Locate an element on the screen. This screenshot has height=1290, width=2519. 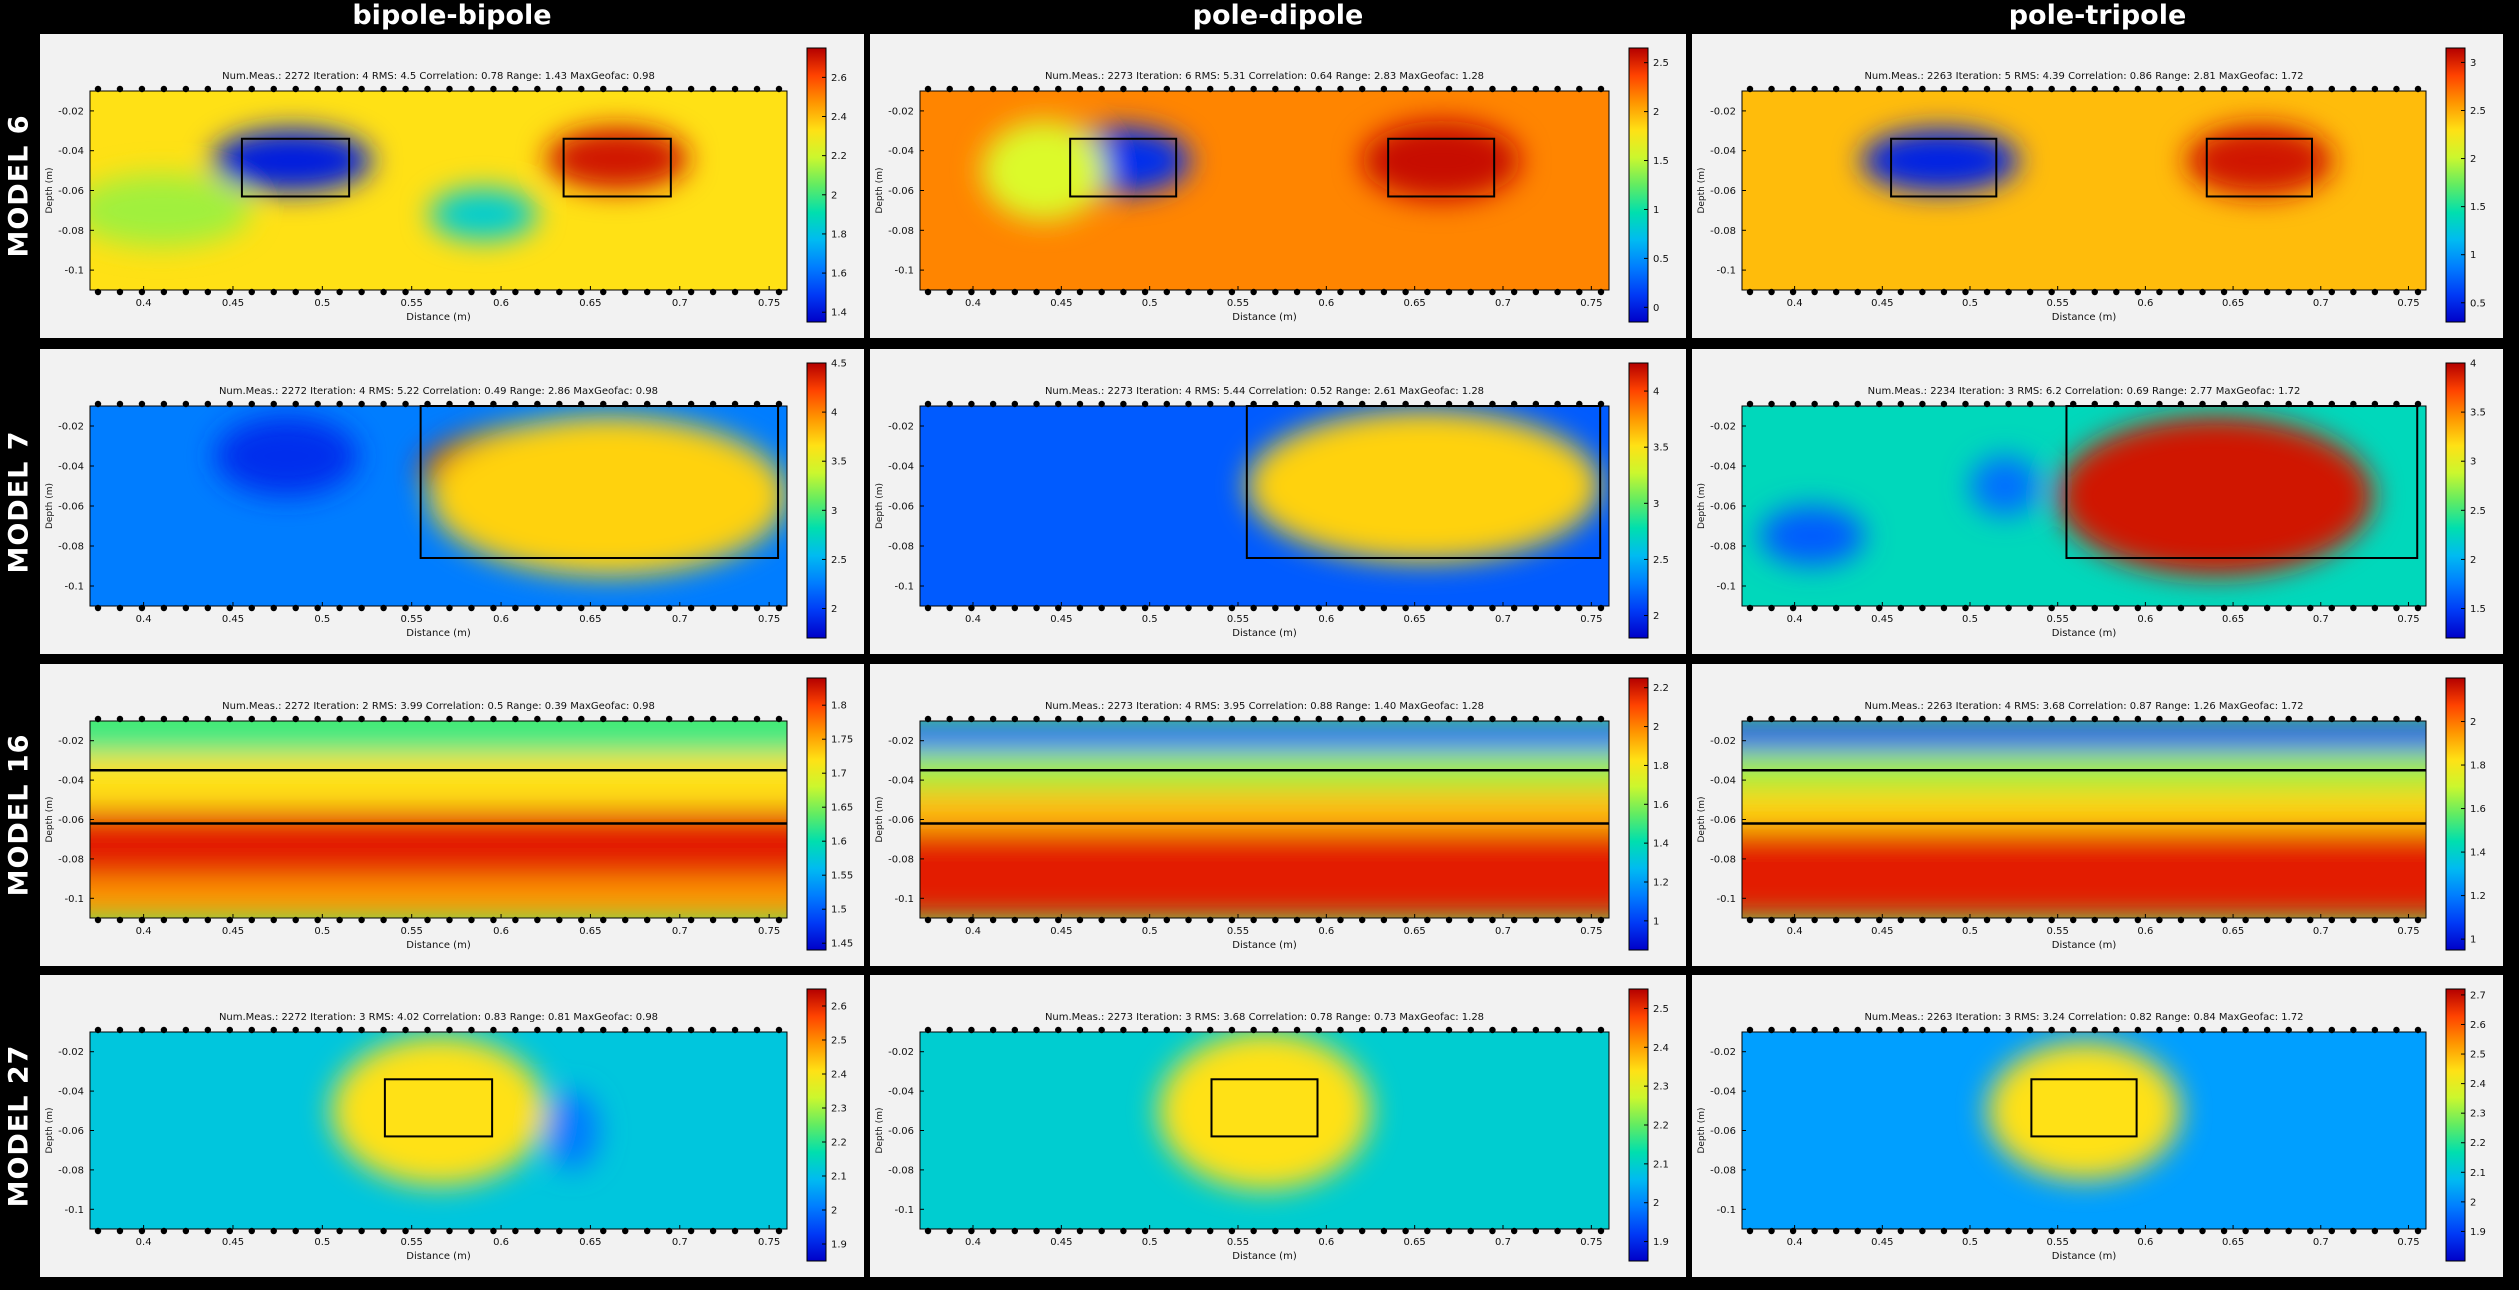
colorbar-tick-label: 2.1 is located at coordinates (839, 1177).